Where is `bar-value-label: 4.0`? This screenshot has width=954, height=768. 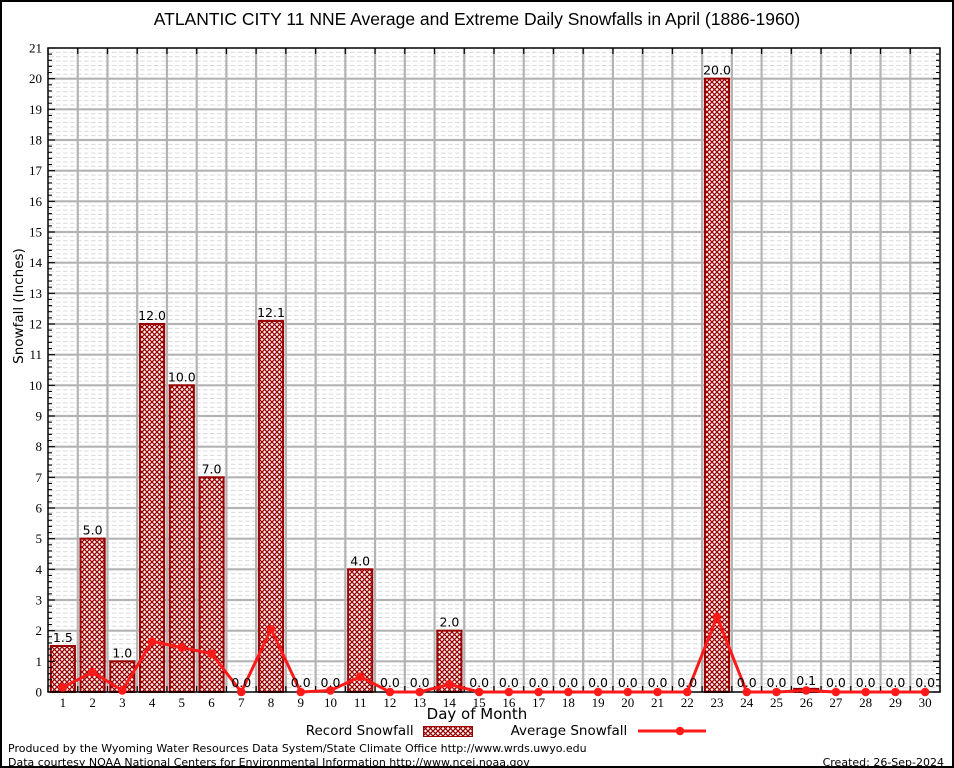 bar-value-label: 4.0 is located at coordinates (360, 560).